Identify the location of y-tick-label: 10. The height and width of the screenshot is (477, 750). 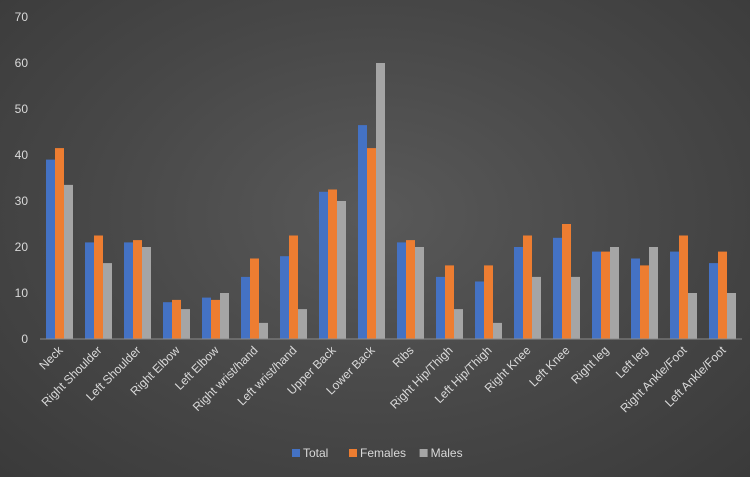
(22, 293).